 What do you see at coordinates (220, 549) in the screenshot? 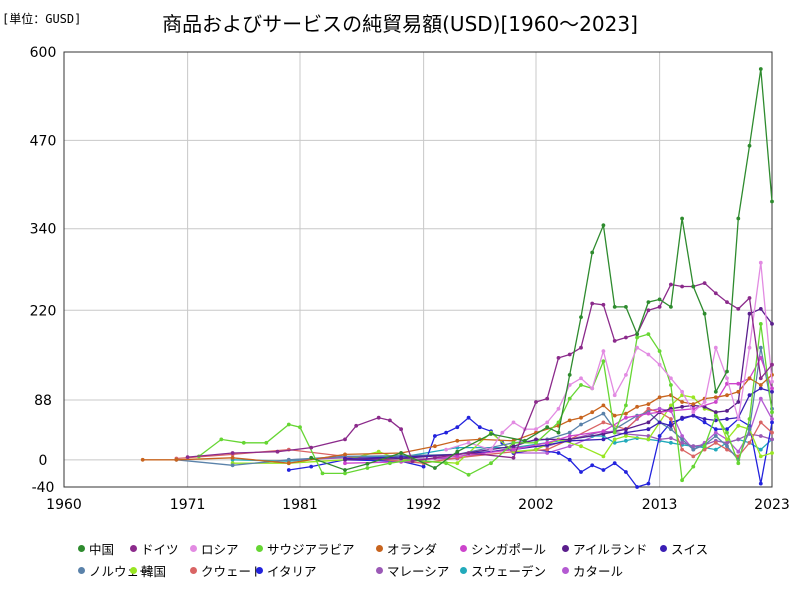
I see `legend-label: ロシア` at bounding box center [220, 549].